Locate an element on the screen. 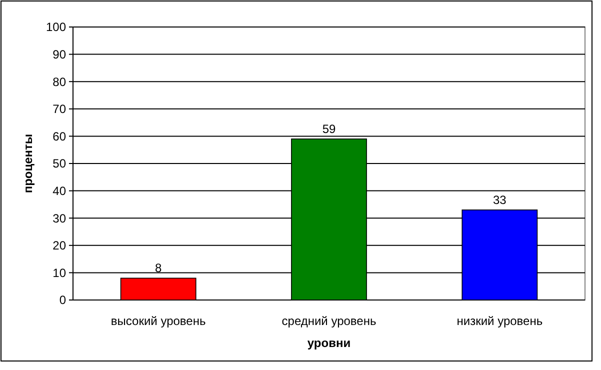 The image size is (601, 370). data-label: 8 is located at coordinates (158, 268).